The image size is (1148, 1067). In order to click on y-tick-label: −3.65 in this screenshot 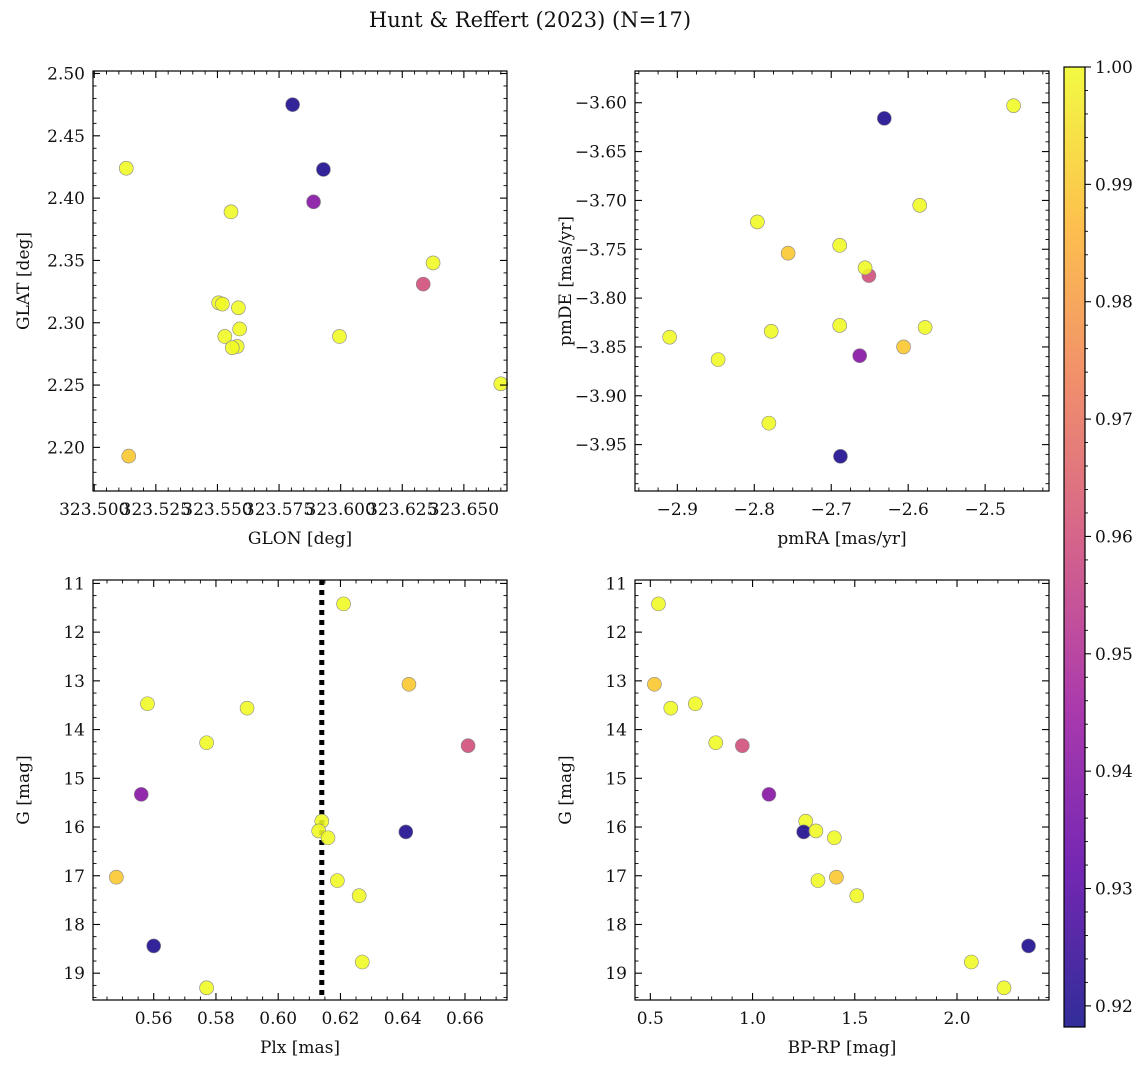, I will do `click(601, 153)`.